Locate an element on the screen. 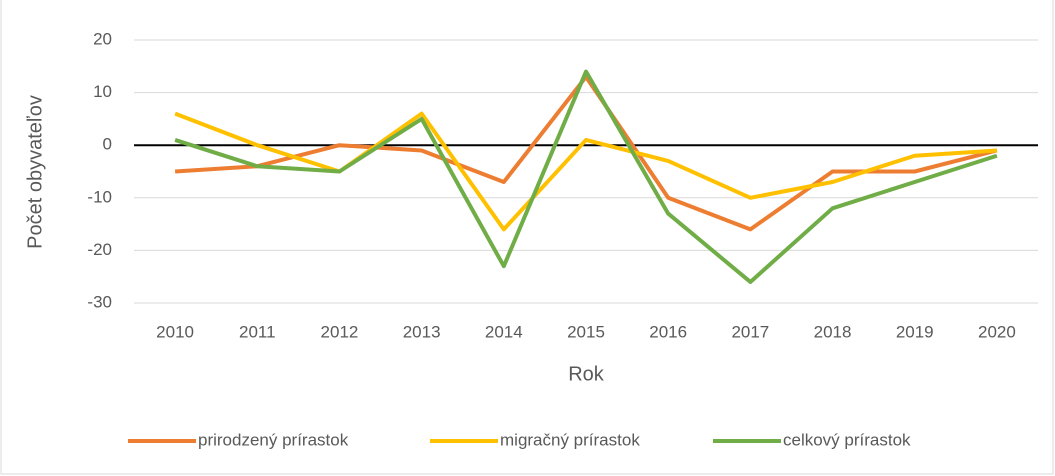 The width and height of the screenshot is (1055, 476). y-tick-label: -10 is located at coordinates (99, 196).